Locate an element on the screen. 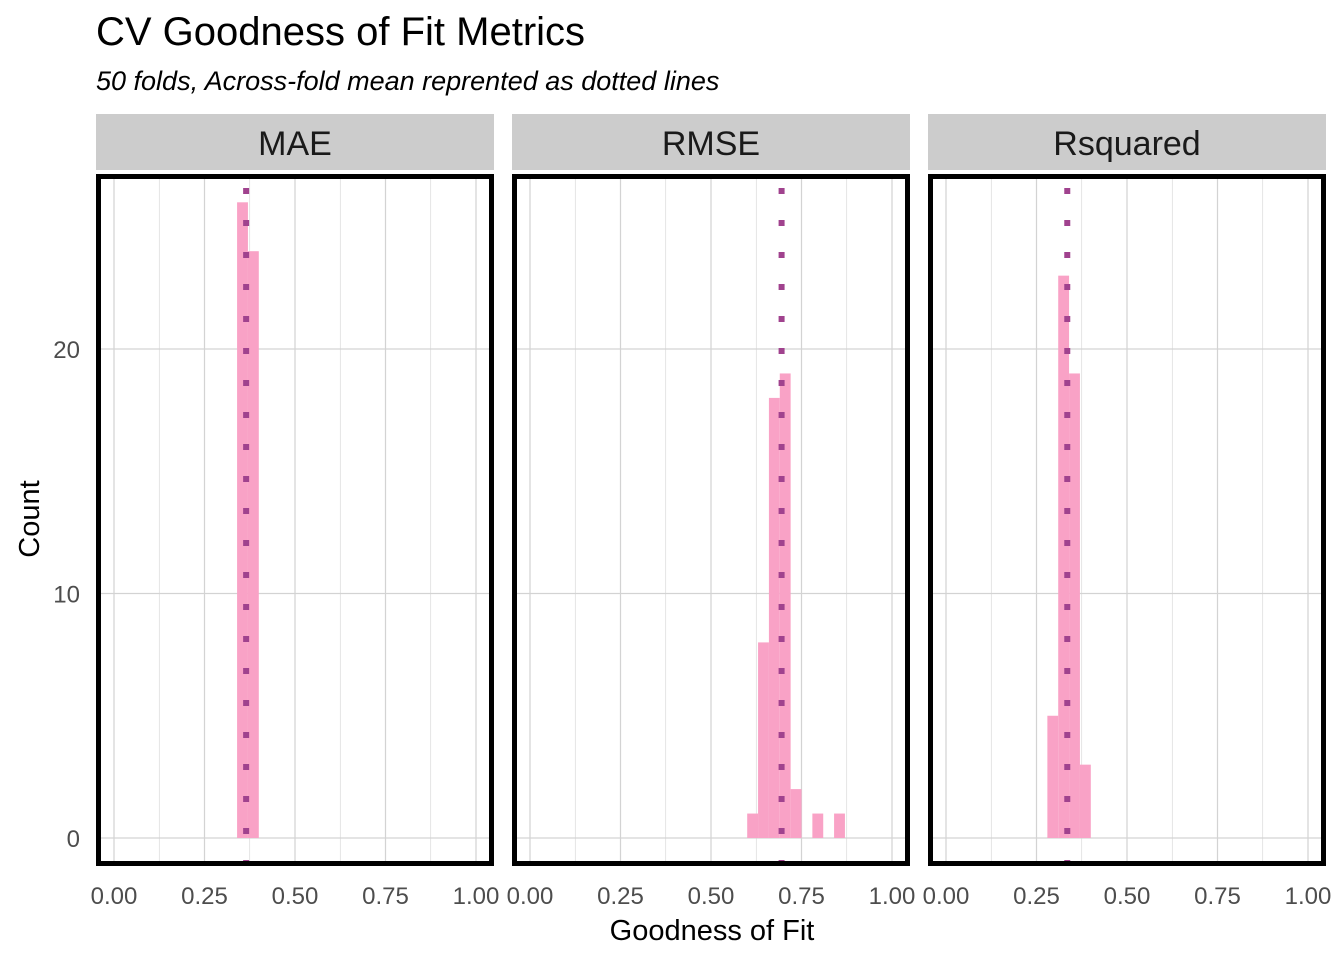  facet-label-rmse: RMSE is located at coordinates (711, 144).